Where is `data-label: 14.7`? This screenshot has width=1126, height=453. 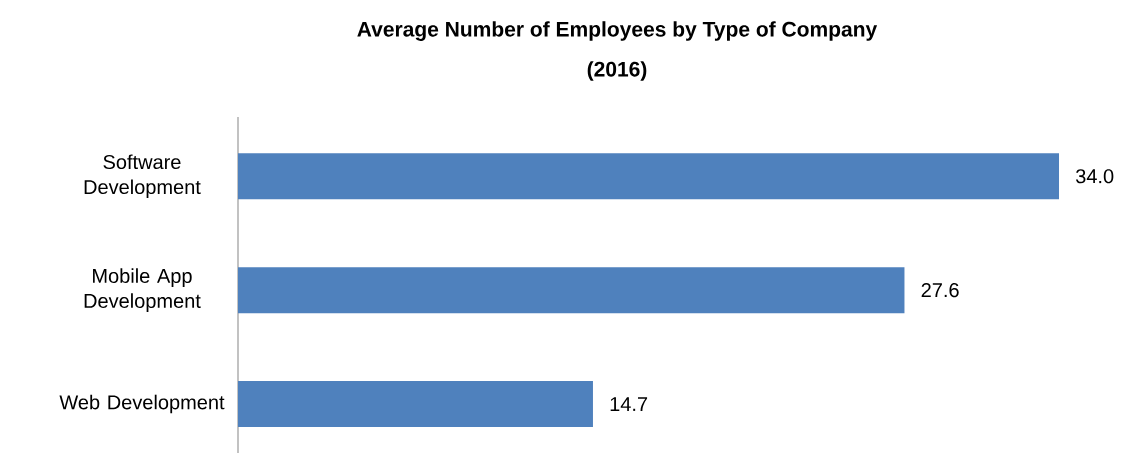 data-label: 14.7 is located at coordinates (629, 404).